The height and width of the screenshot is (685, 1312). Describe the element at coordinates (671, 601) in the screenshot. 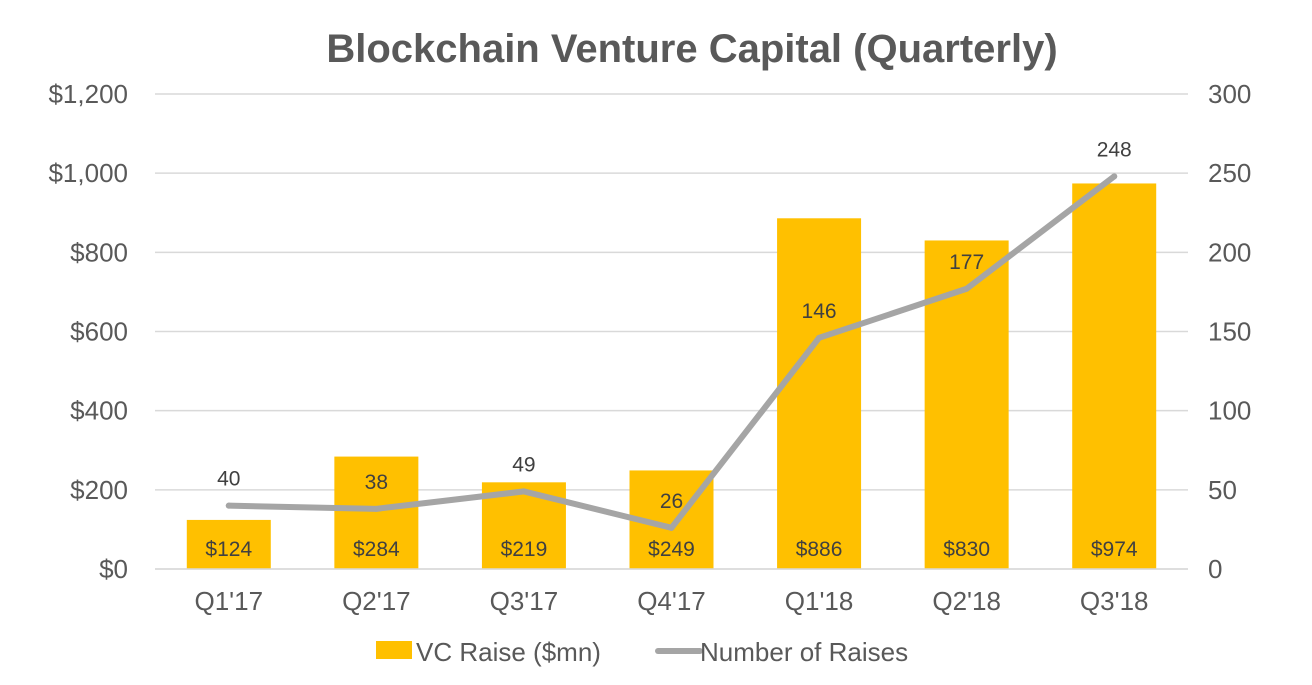

I see `x-axis-tick-label: Q4'17` at that location.